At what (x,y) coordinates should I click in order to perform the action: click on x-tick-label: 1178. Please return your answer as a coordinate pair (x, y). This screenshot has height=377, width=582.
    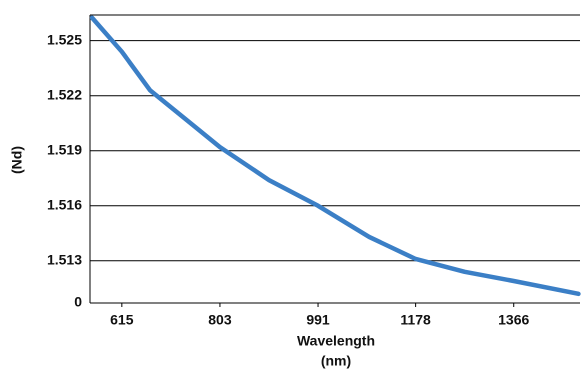
    Looking at the image, I should click on (415, 320).